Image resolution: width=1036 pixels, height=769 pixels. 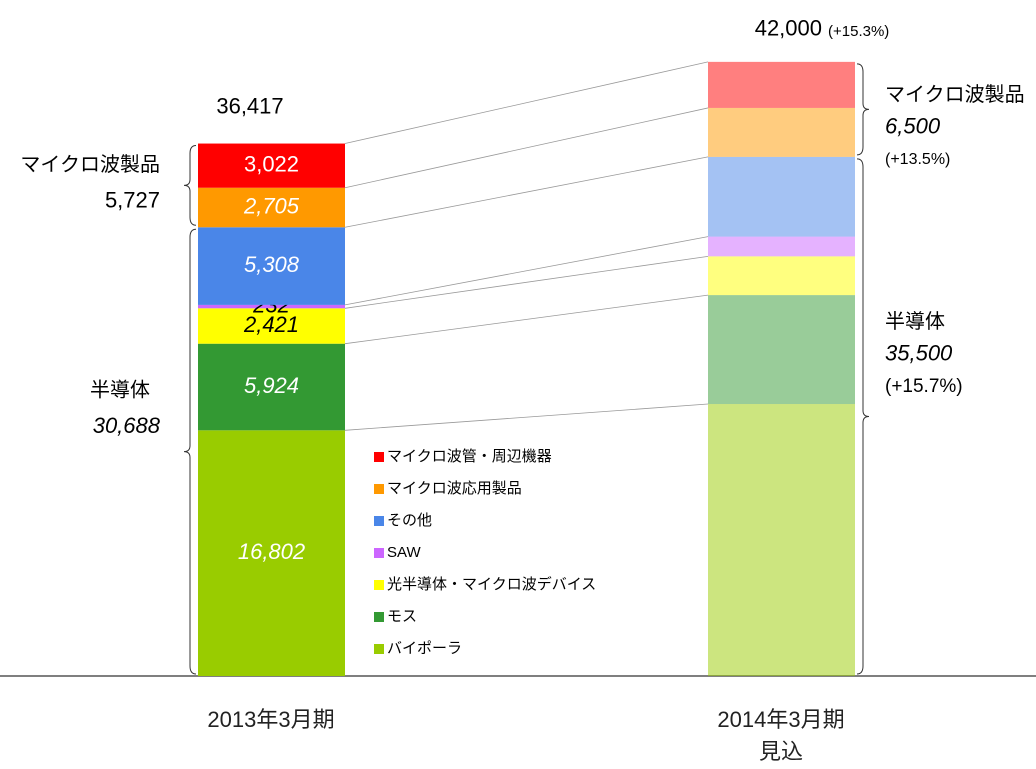 I want to click on group-value: 30,688, so click(x=127, y=425).